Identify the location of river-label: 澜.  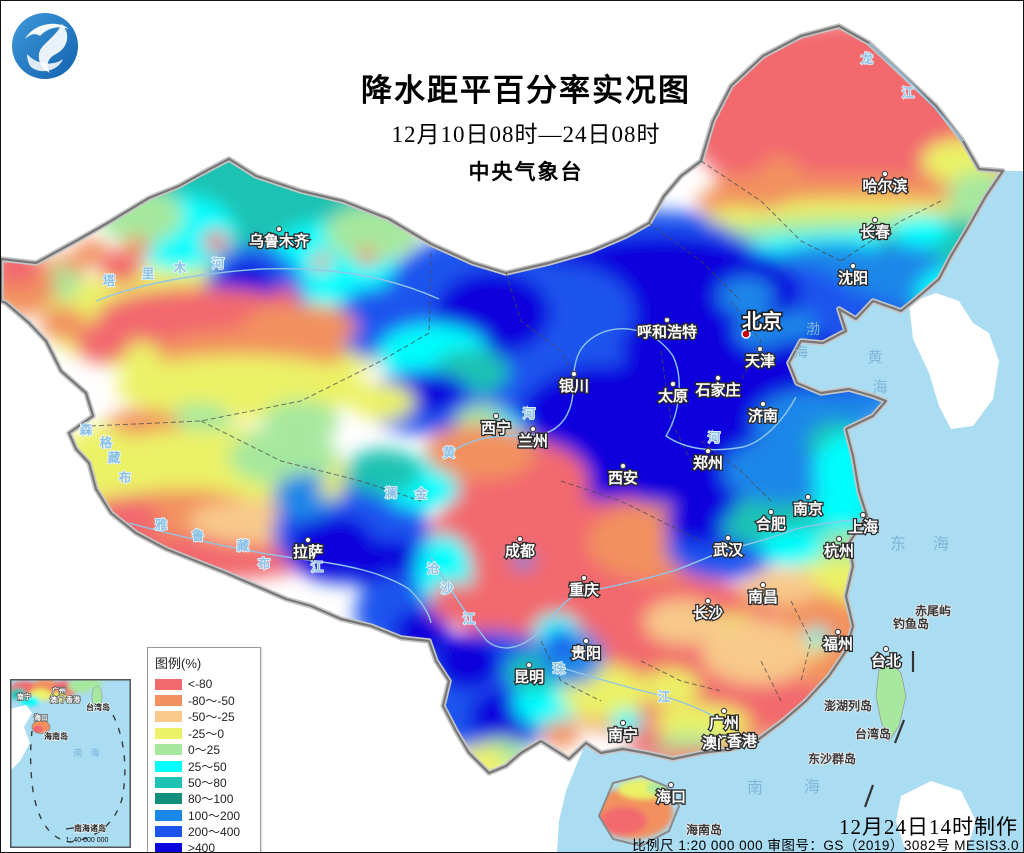
(391, 493).